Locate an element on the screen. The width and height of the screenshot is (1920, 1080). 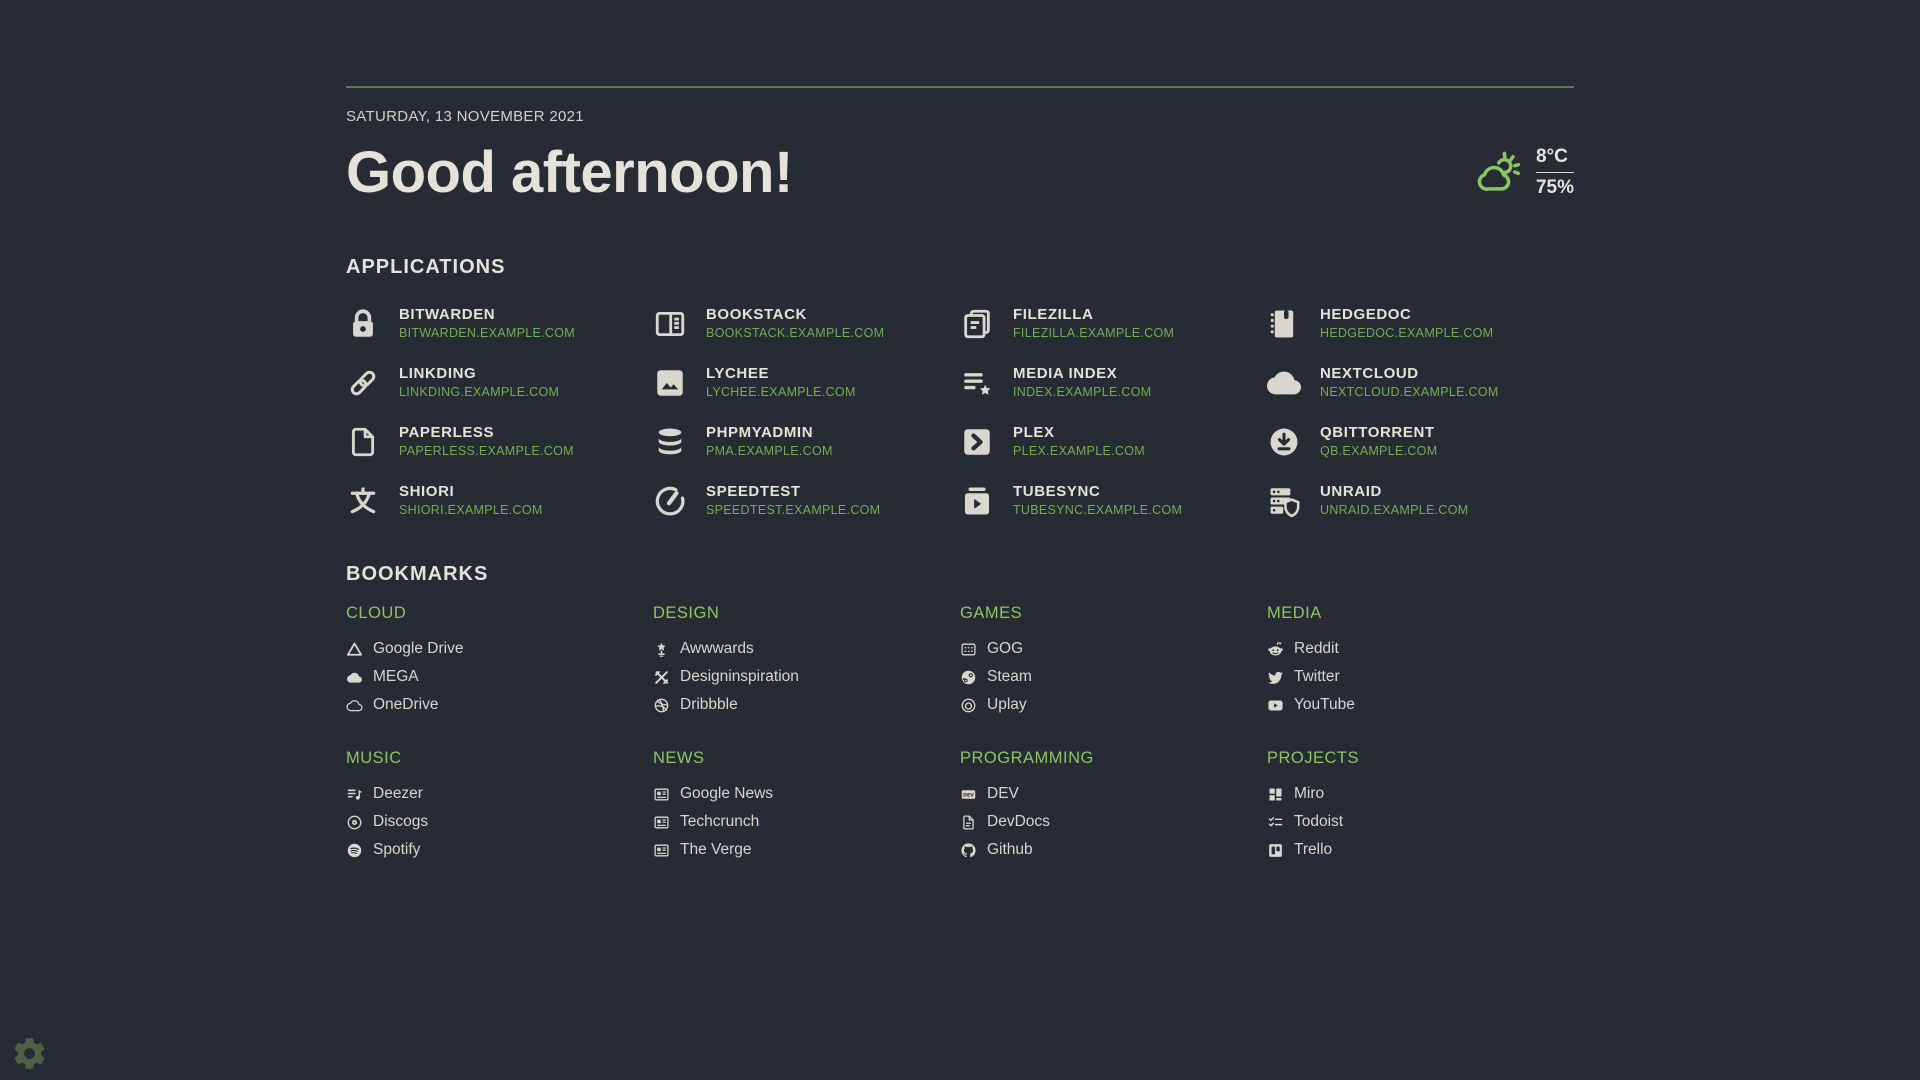
play-chevron-icon is located at coordinates (980, 442).